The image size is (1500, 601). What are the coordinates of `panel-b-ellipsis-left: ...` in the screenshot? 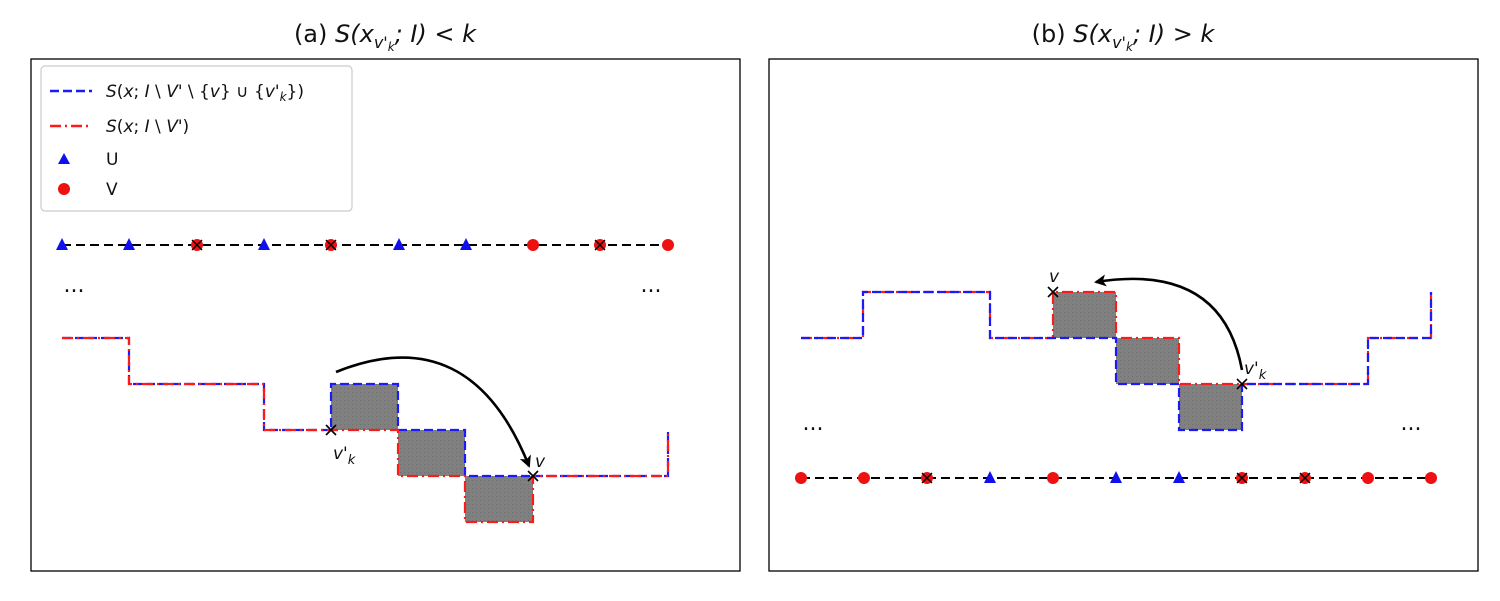 It's located at (813, 423).